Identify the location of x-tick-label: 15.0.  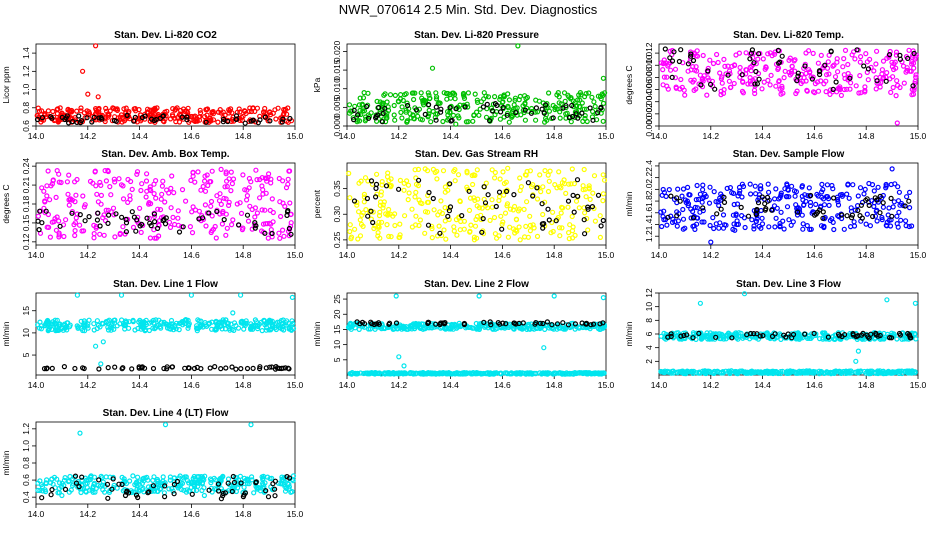
(295, 385).